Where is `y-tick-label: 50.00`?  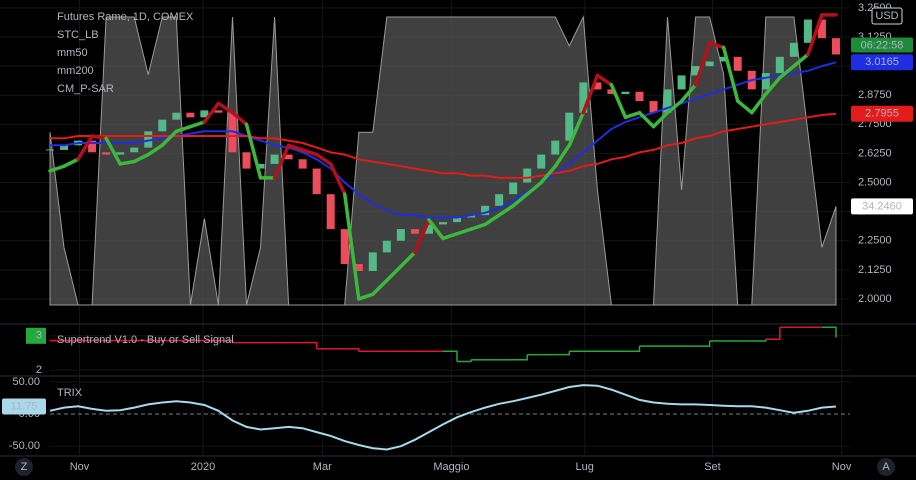
y-tick-label: 50.00 is located at coordinates (26, 382).